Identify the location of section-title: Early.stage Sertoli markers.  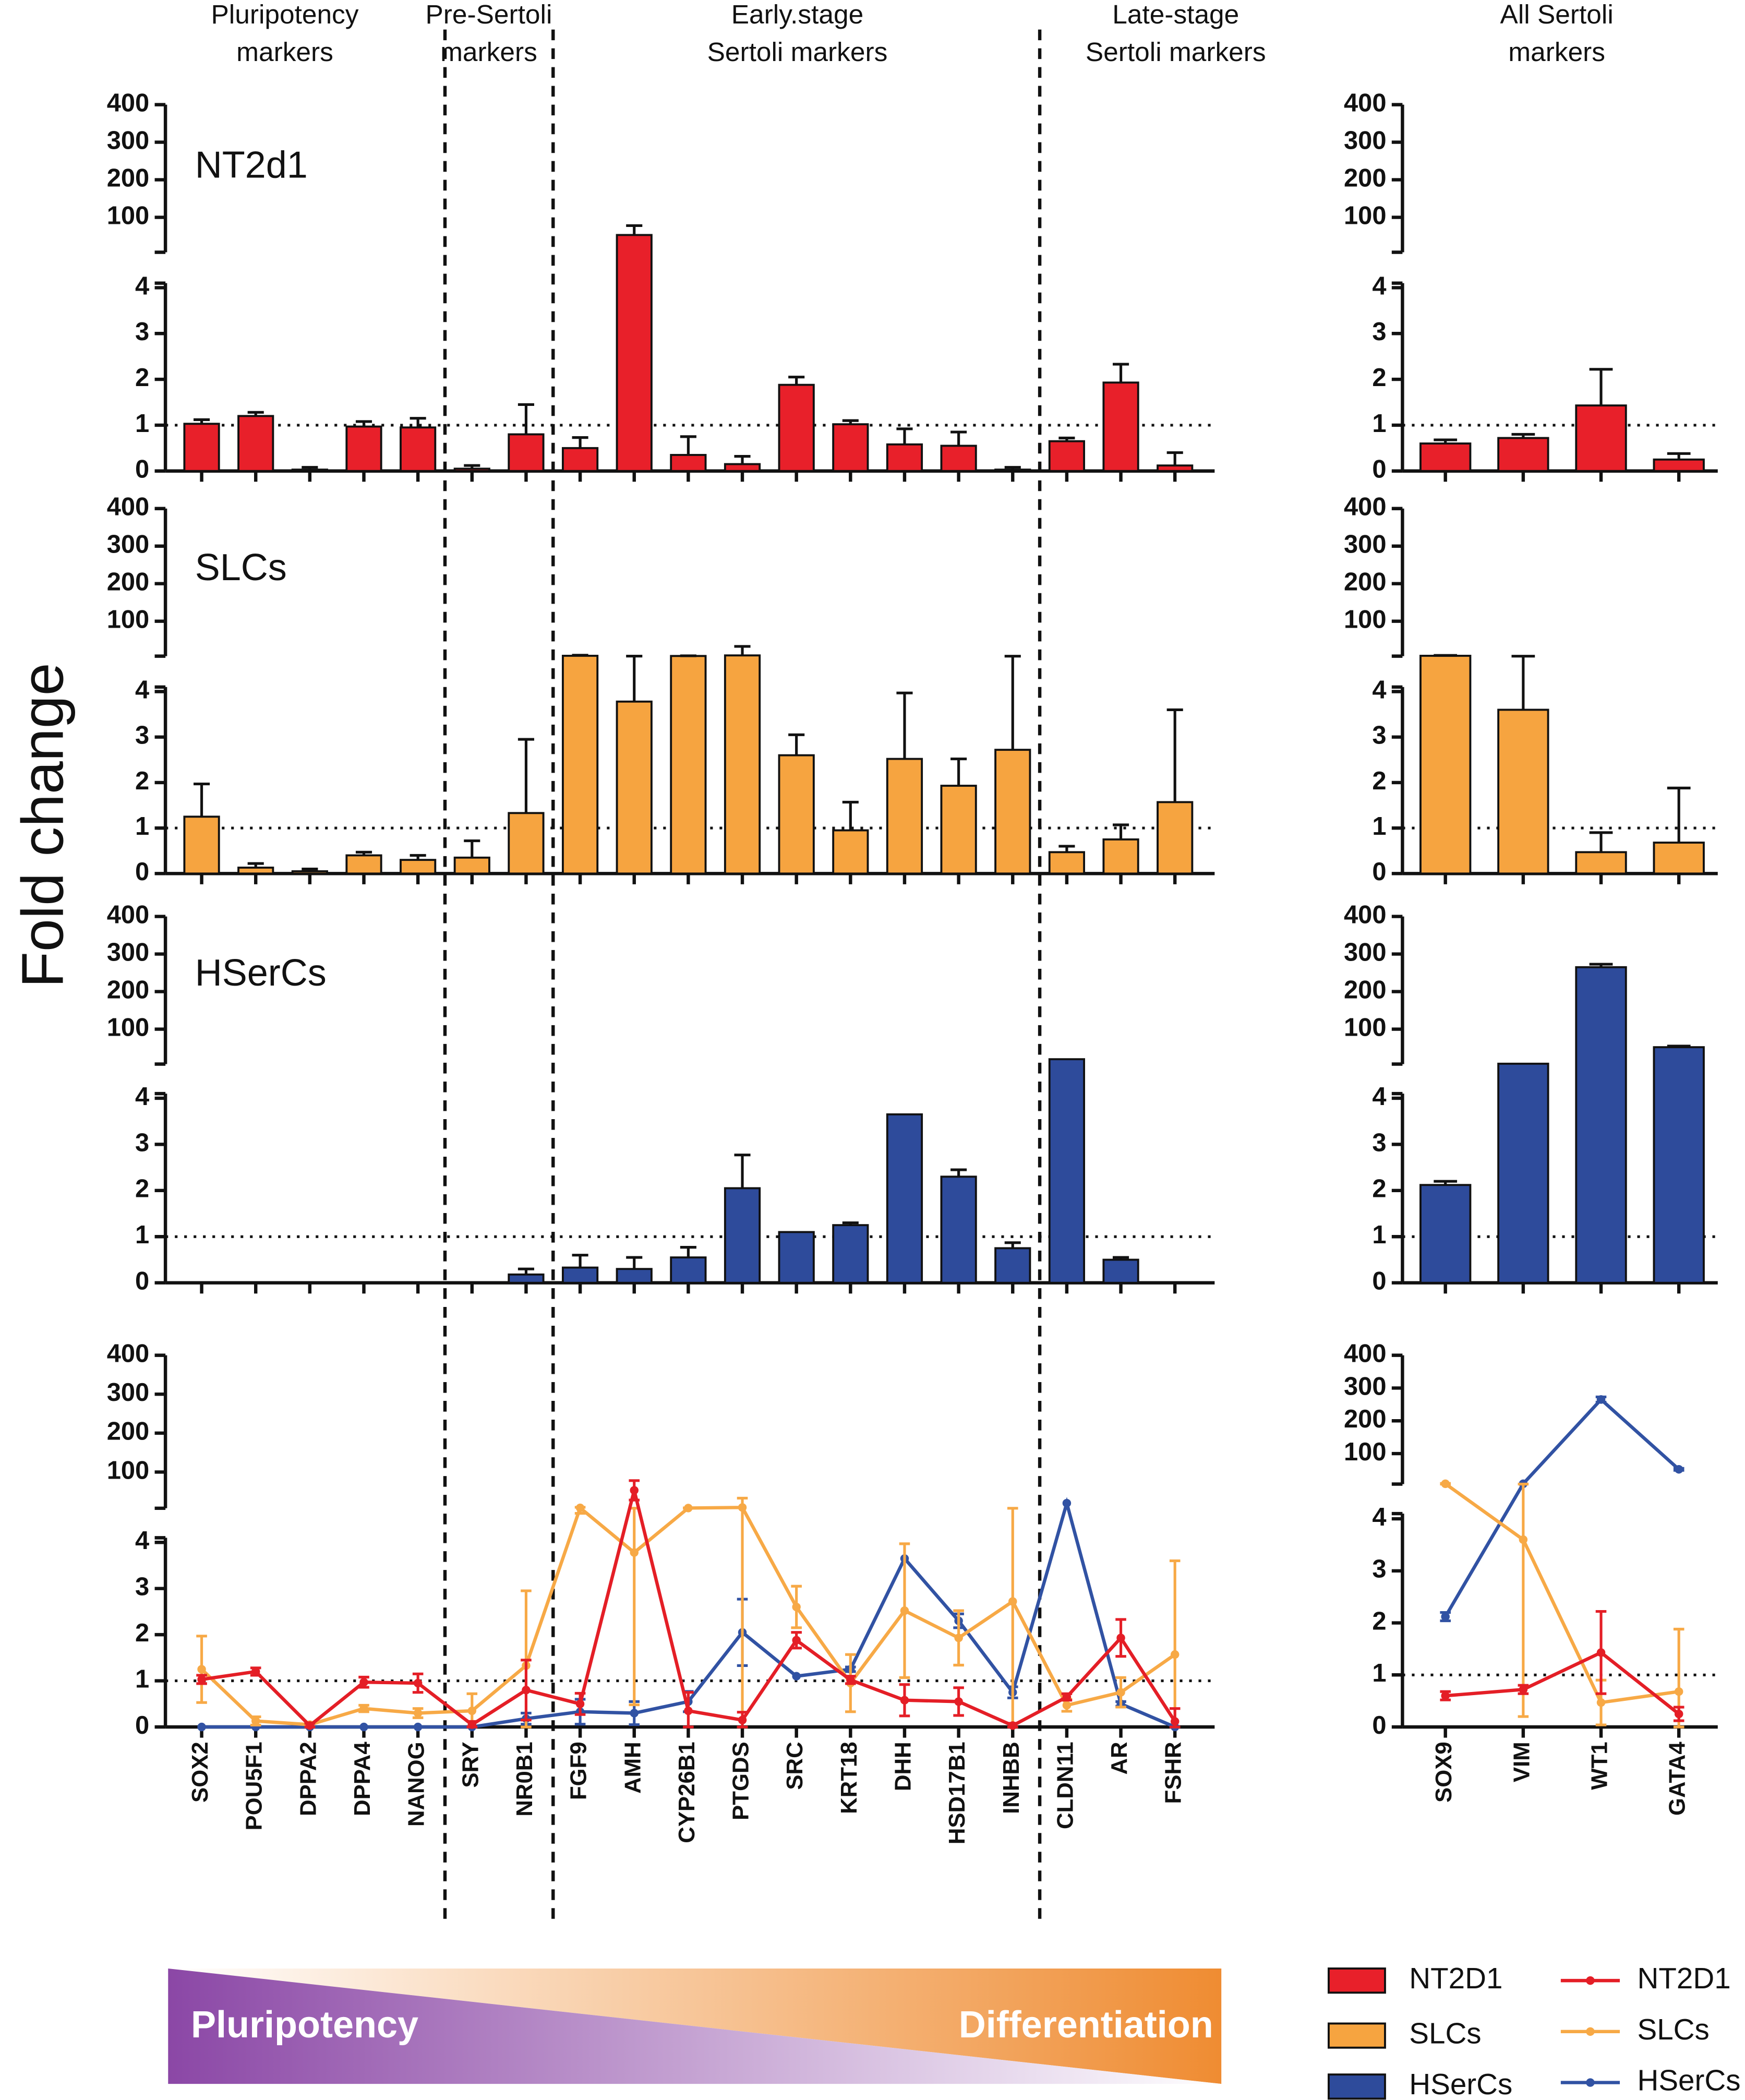
(797, 33).